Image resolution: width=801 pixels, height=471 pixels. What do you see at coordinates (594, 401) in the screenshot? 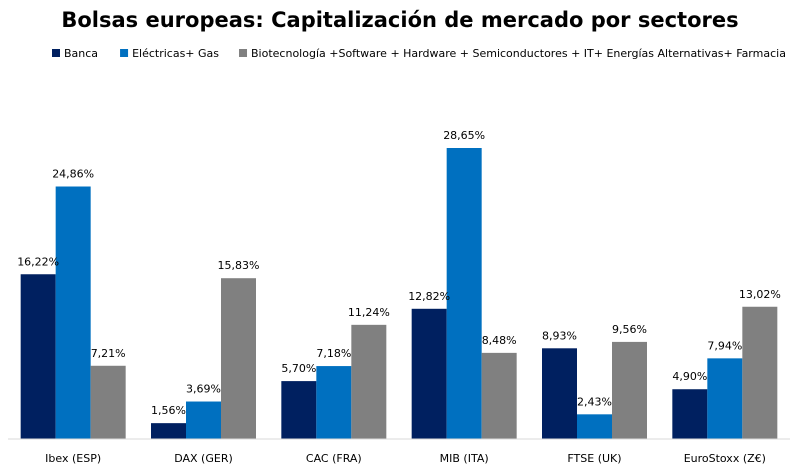
I see `data-label: 2,43%` at bounding box center [594, 401].